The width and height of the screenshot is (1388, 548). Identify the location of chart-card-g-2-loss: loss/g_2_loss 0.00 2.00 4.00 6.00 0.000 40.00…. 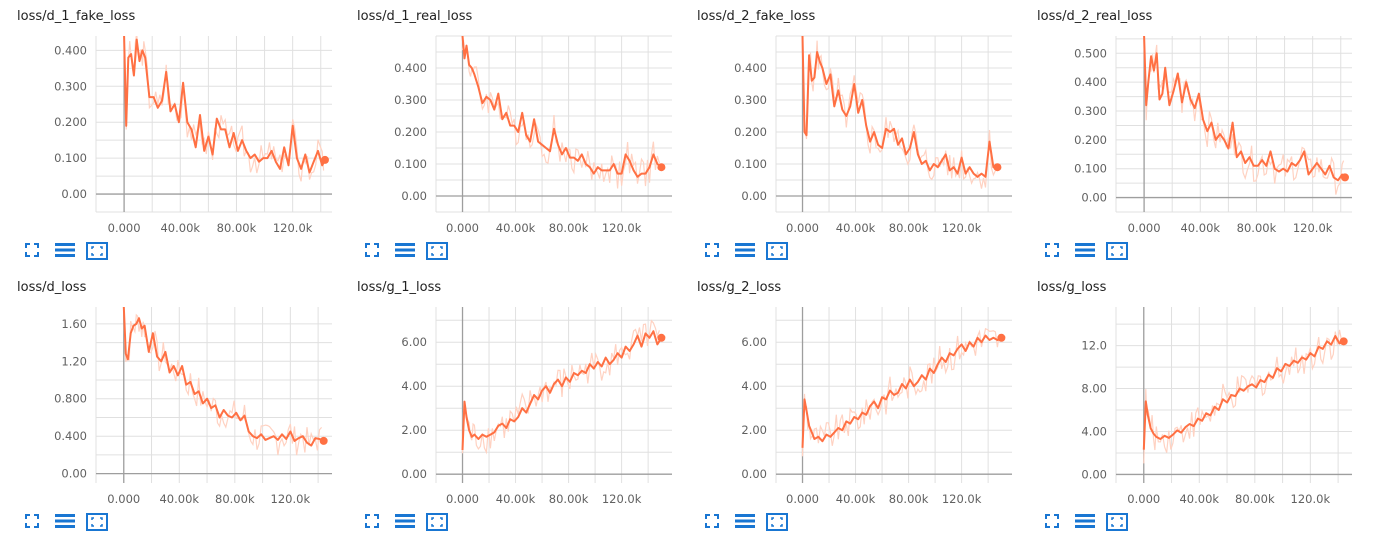
(850, 406).